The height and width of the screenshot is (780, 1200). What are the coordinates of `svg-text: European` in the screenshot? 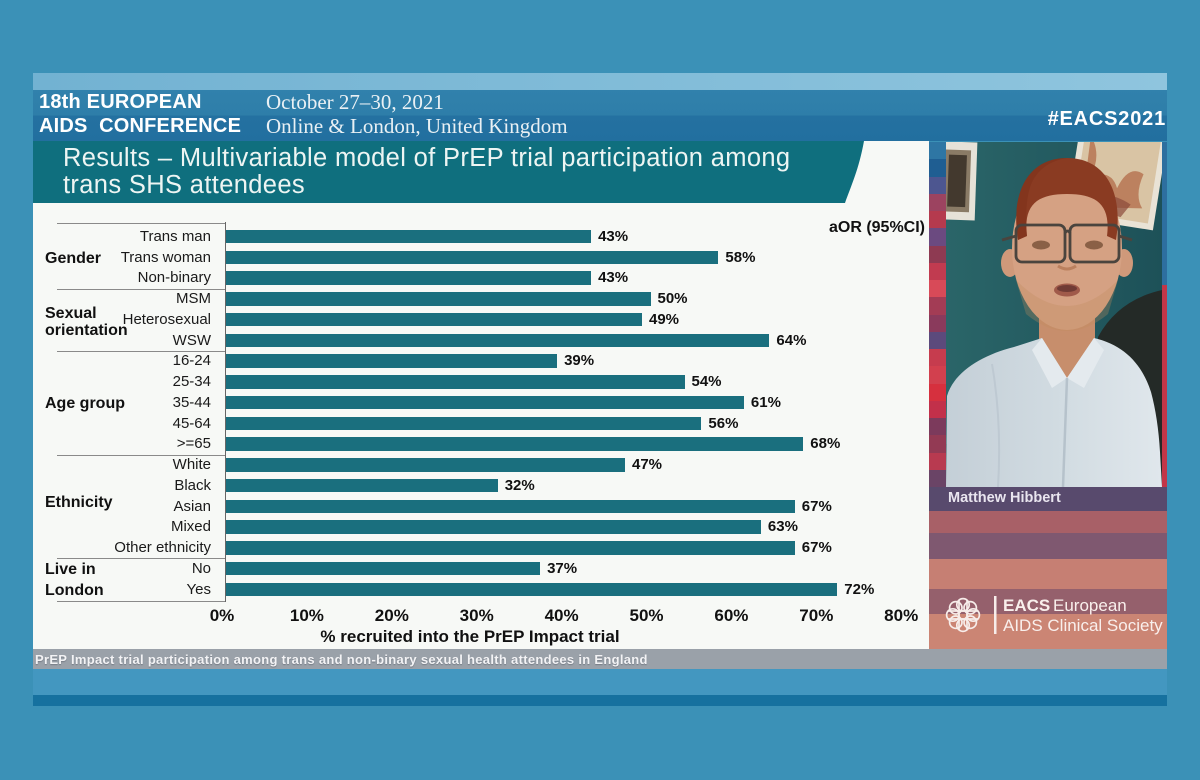 It's located at (1090, 605).